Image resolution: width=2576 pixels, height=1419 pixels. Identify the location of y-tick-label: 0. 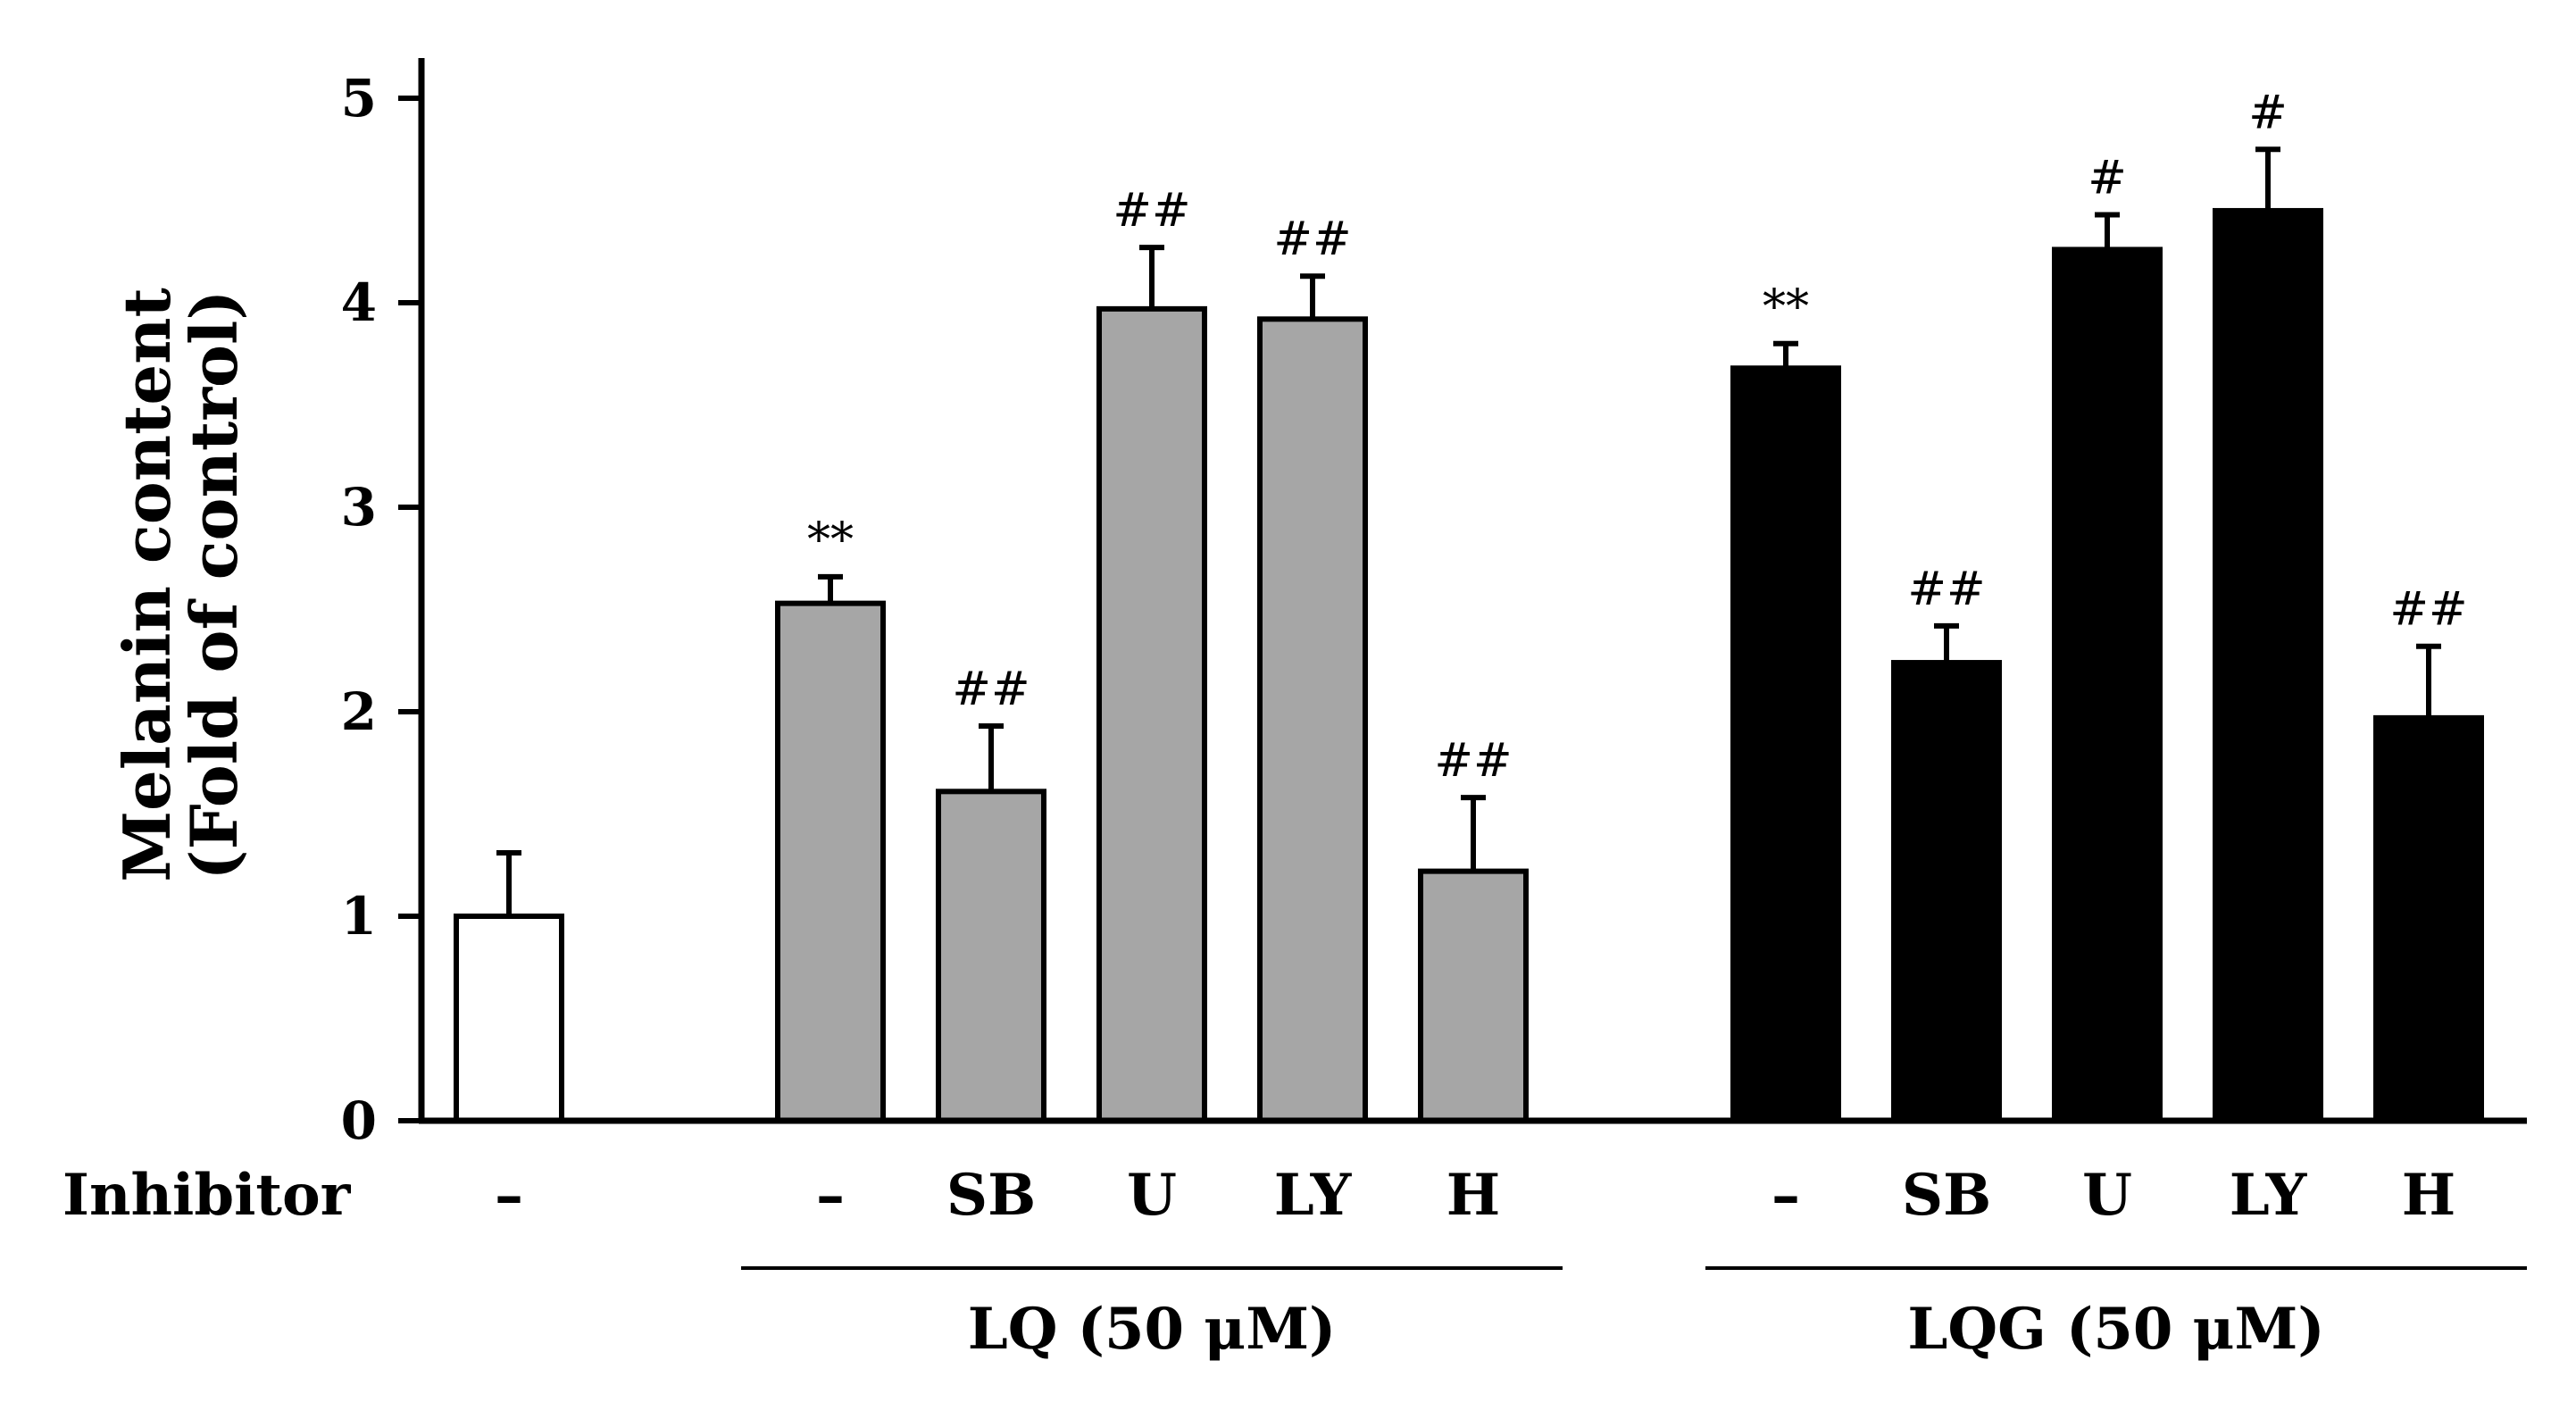
(359, 1120).